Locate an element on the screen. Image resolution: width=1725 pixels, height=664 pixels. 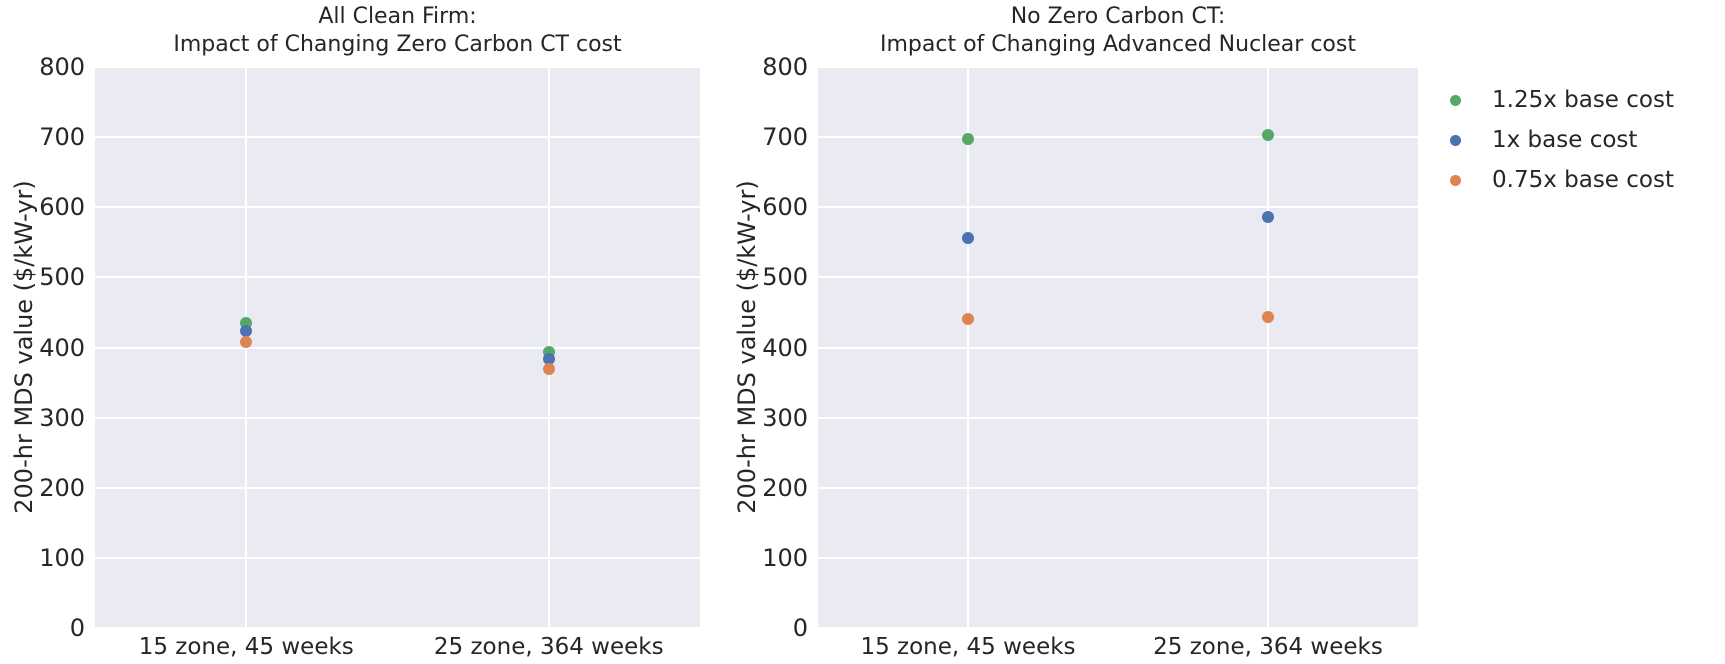
chart-title-line1: No Zero Carbon CT: is located at coordinates (1118, 16).